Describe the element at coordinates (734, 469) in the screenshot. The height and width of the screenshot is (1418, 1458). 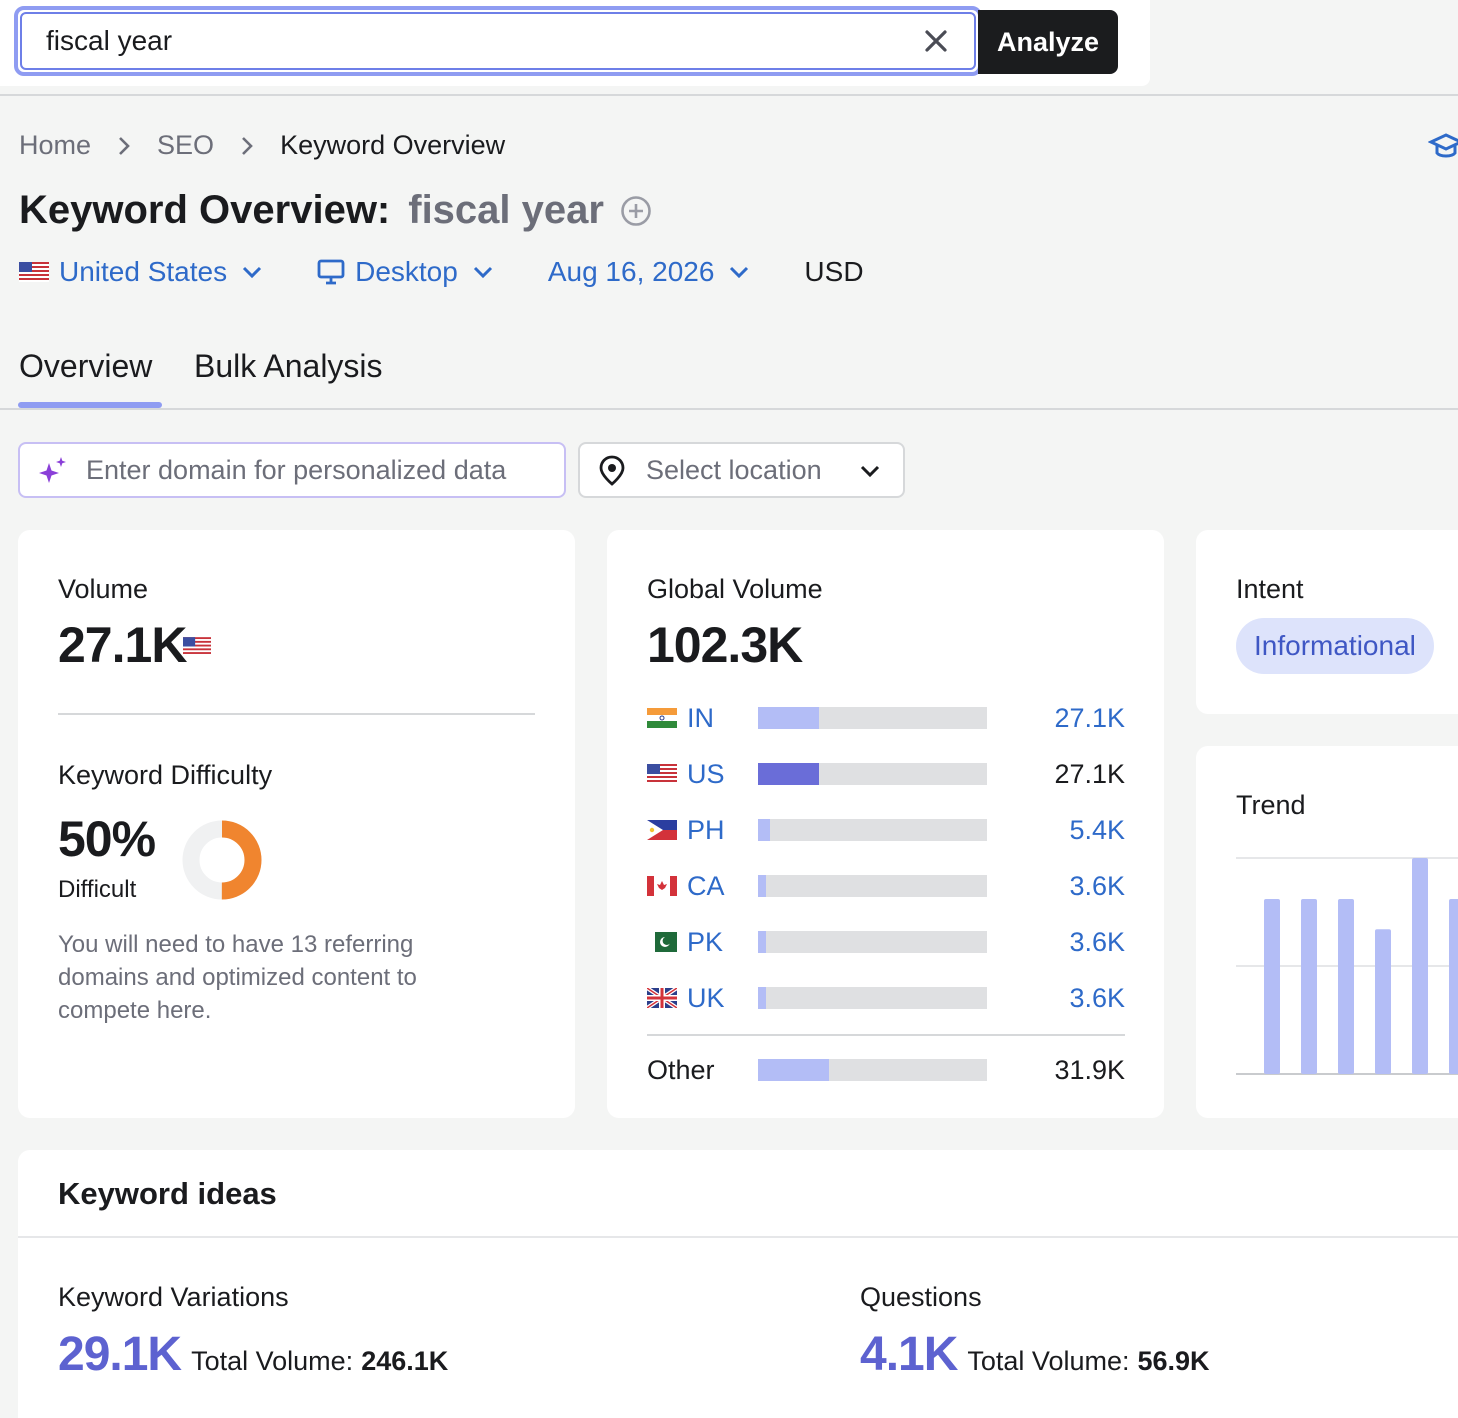
I see `location-select-placeholder: Select location` at that location.